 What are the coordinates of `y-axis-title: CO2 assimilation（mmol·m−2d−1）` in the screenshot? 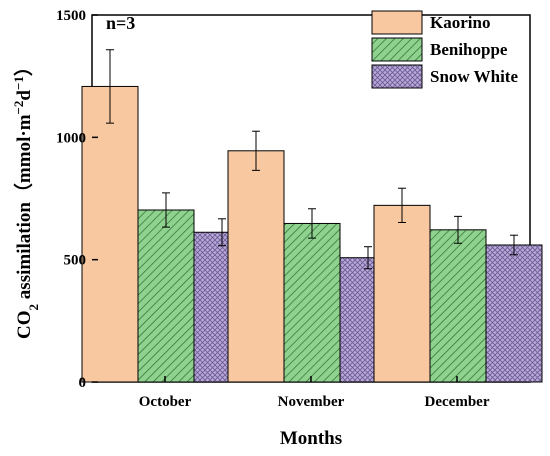 It's located at (26, 198).